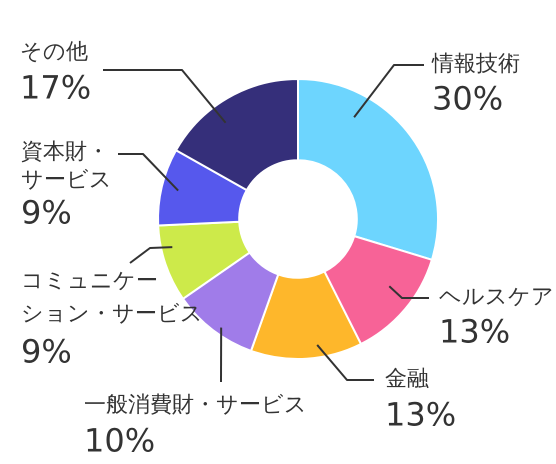 Image resolution: width=556 pixels, height=464 pixels. Describe the element at coordinates (407, 379) in the screenshot. I see `slice-label: 金融` at that location.